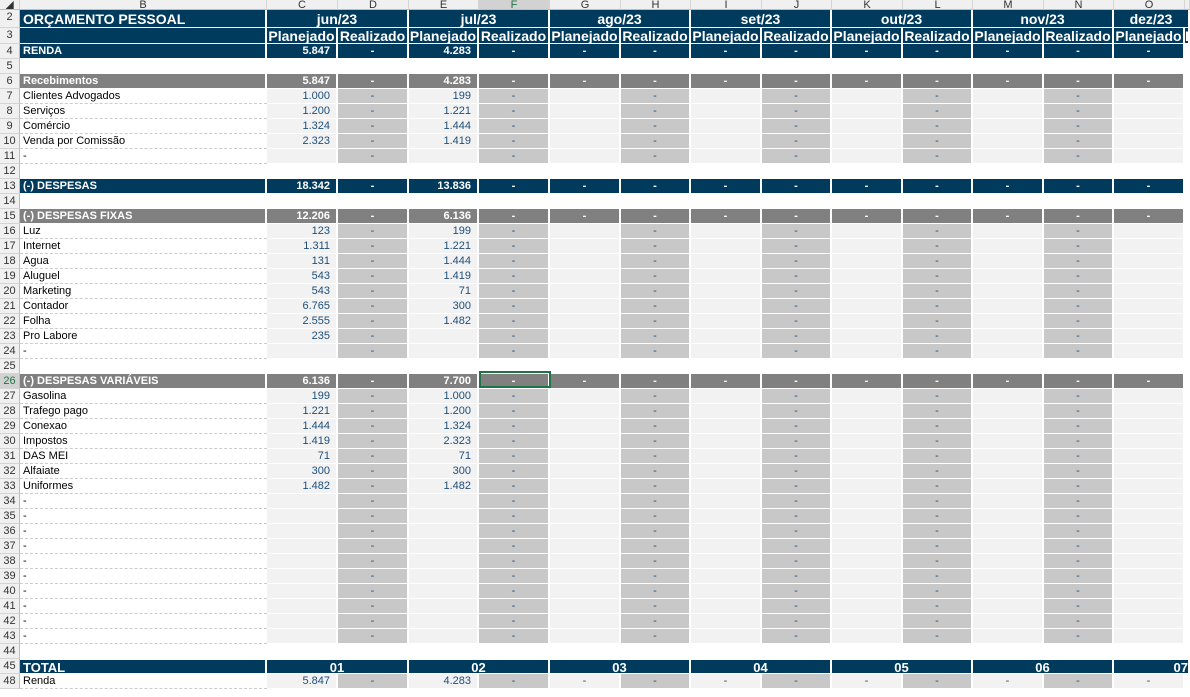  What do you see at coordinates (10, 19) in the screenshot?
I see `row-header-2: 2` at bounding box center [10, 19].